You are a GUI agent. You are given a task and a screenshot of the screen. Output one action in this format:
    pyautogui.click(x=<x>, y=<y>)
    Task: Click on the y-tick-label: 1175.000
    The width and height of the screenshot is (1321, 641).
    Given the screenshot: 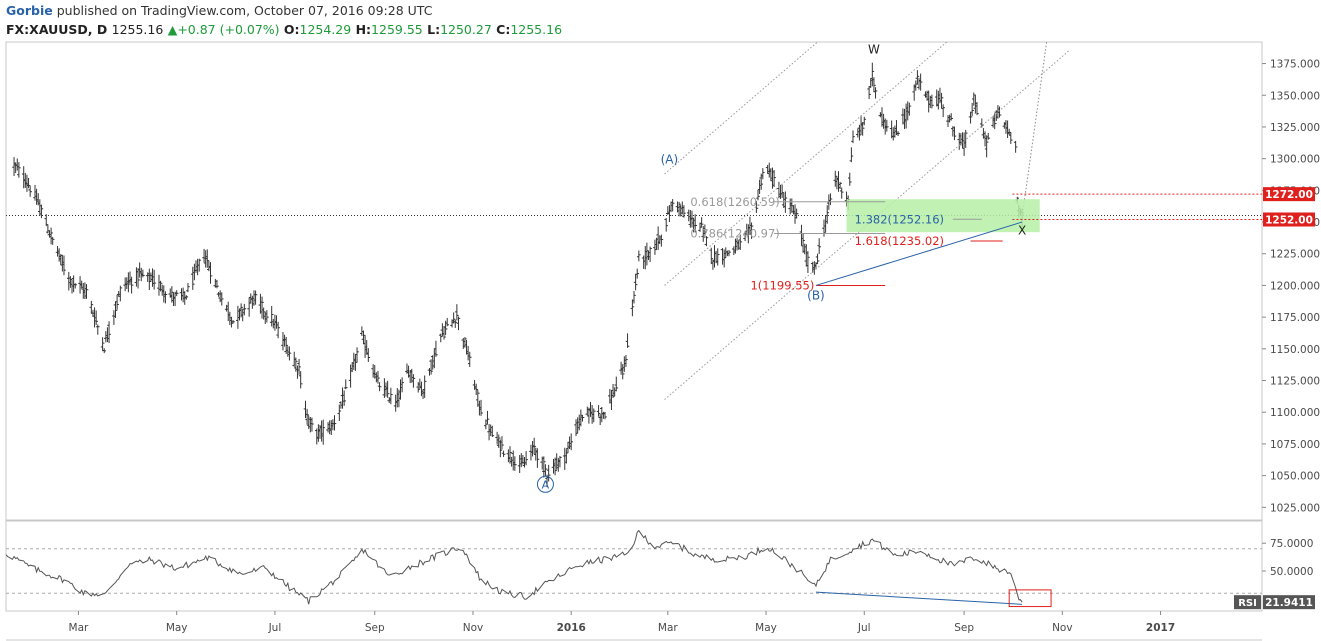 What is the action you would take?
    pyautogui.click(x=1295, y=318)
    